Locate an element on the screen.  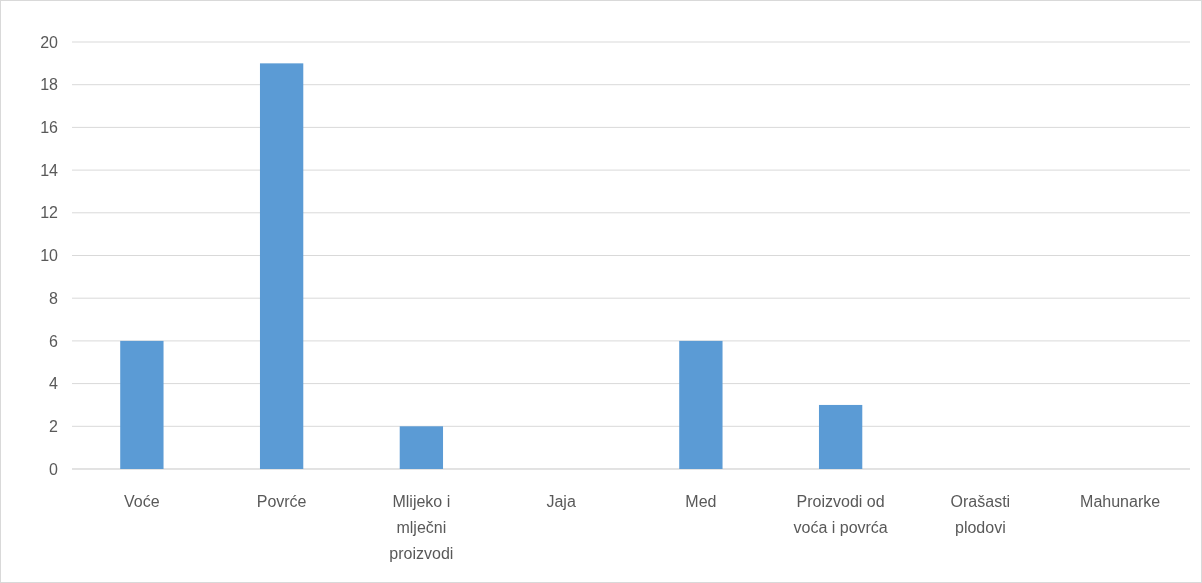
x-tick-label: Mahunarke is located at coordinates (1120, 501).